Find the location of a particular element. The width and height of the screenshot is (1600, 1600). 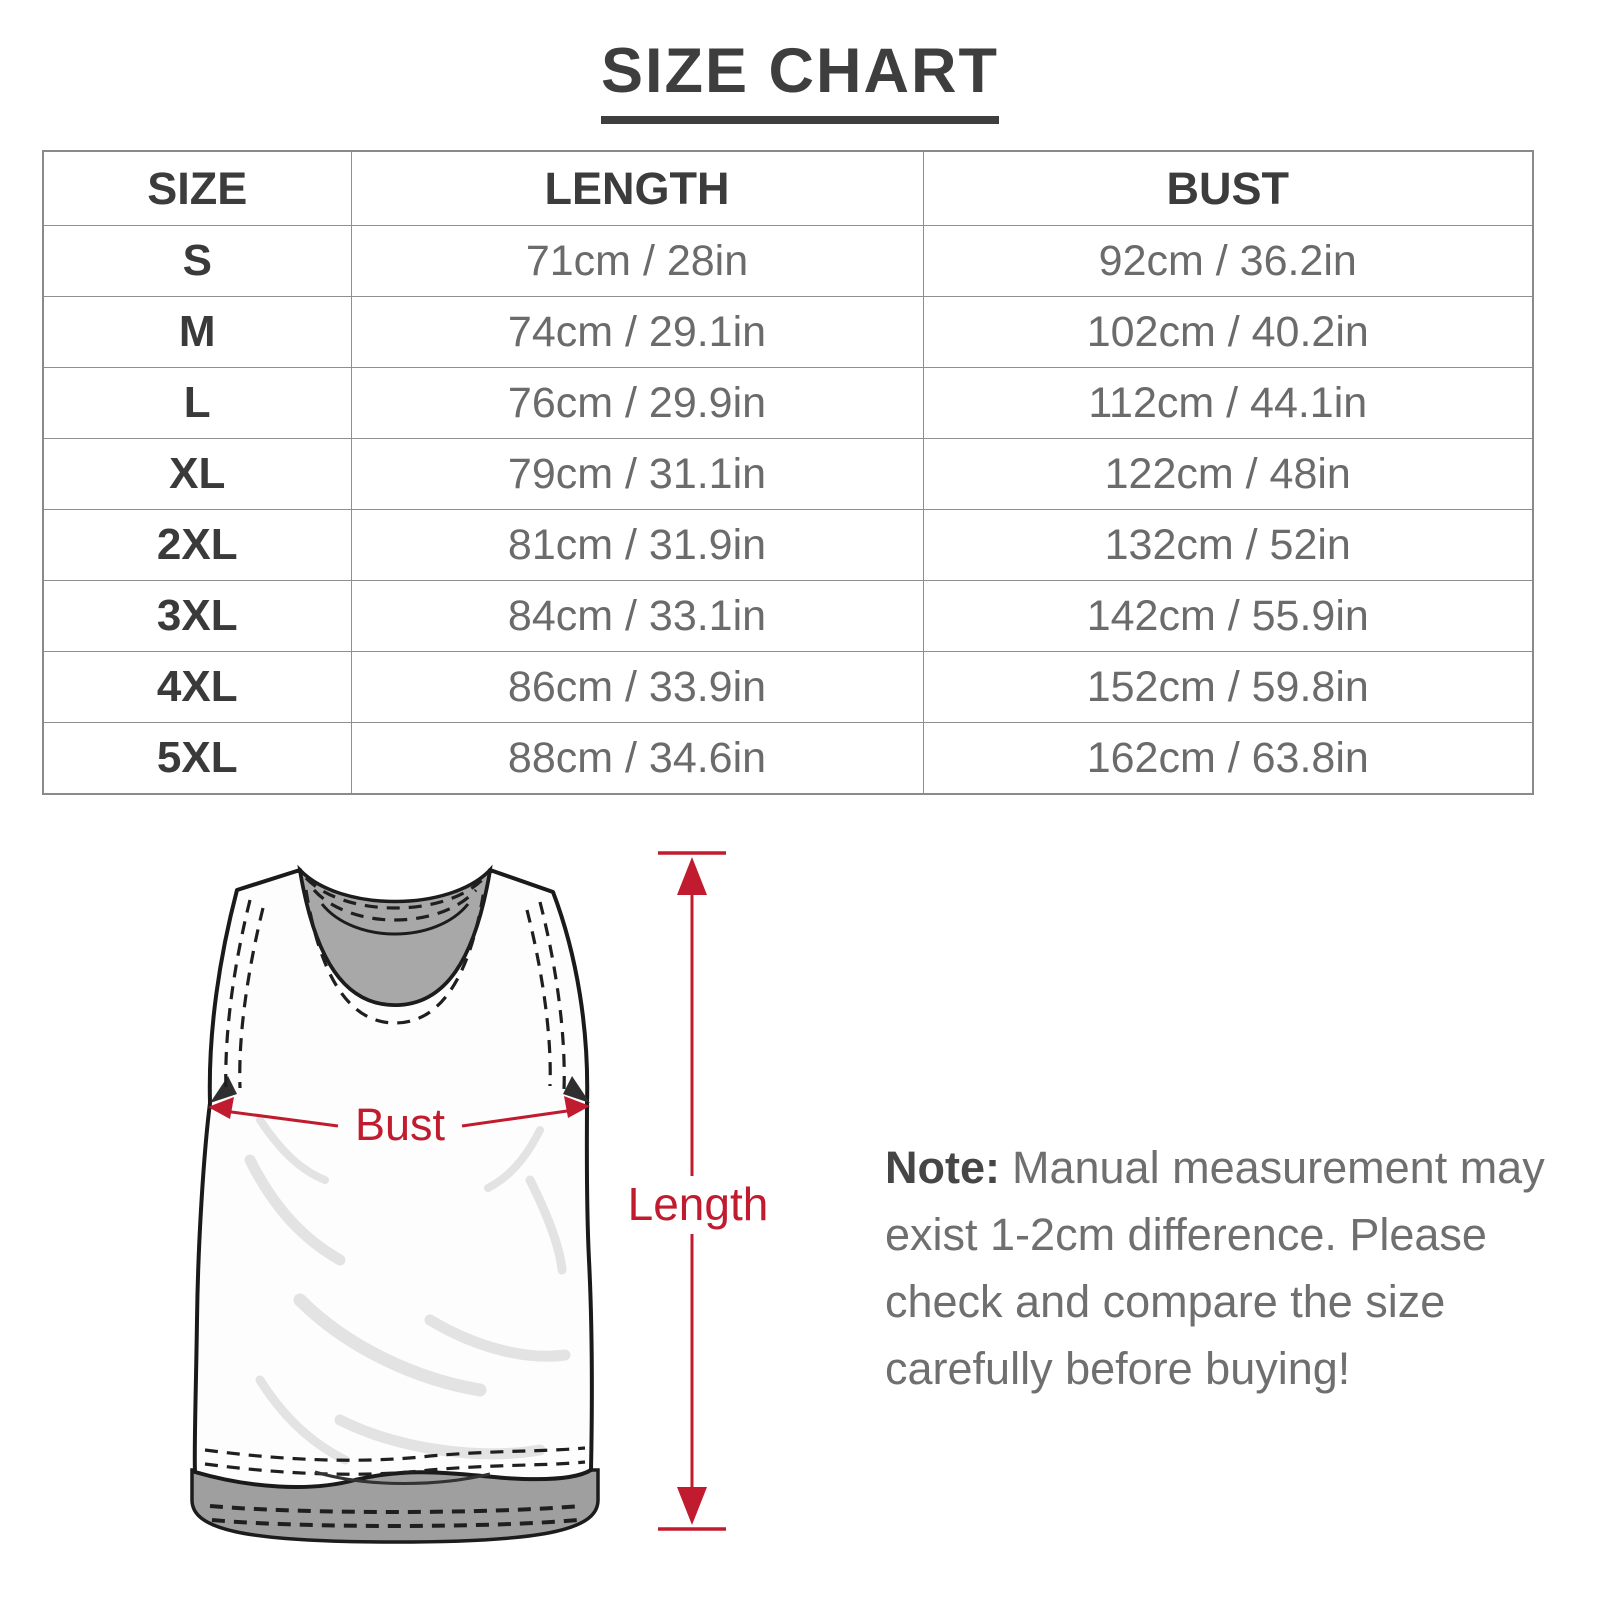

table-row: 3XL 84cm / 33.1in 142cm / 55.9in is located at coordinates (788, 616).